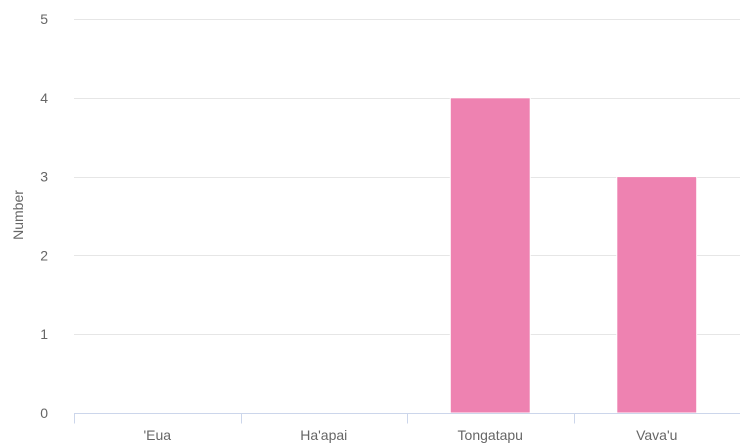 The image size is (740, 444). Describe the element at coordinates (157, 435) in the screenshot. I see `x-tick-label: 'Eua` at that location.